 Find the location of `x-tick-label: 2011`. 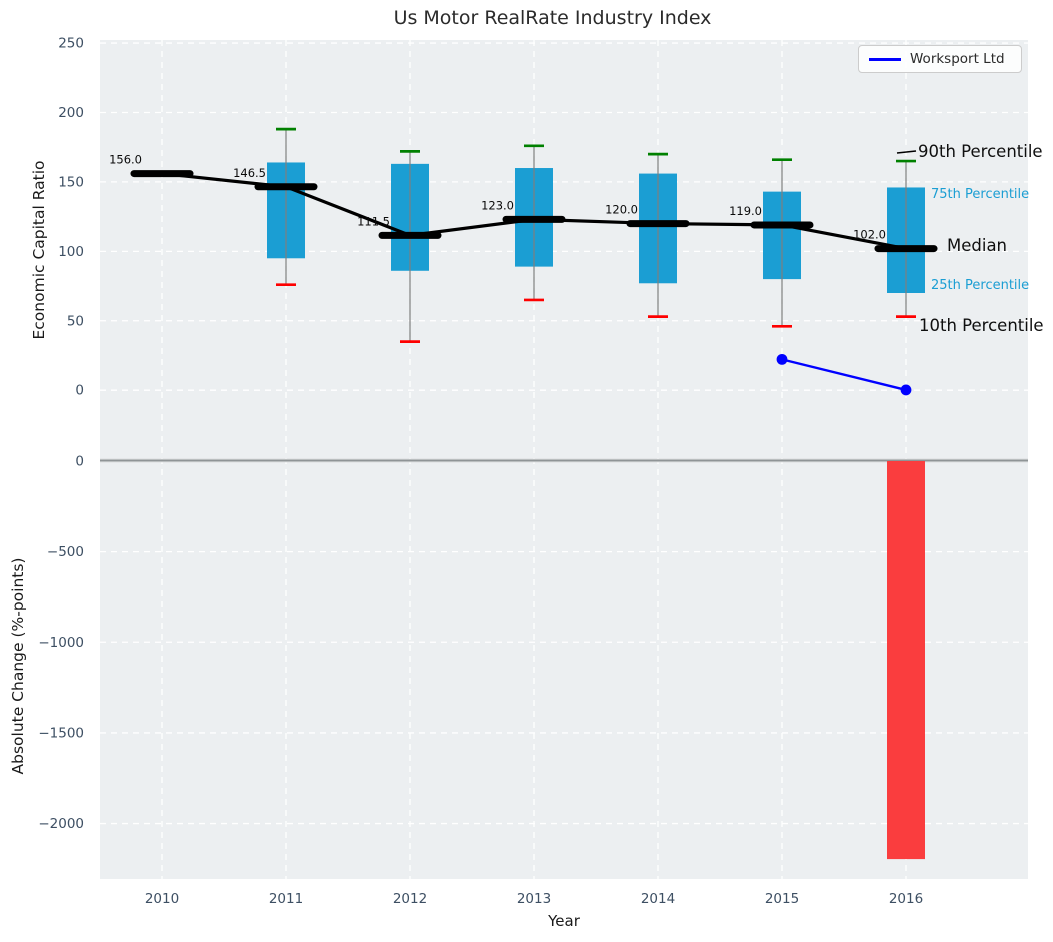

x-tick-label: 2011 is located at coordinates (286, 899).